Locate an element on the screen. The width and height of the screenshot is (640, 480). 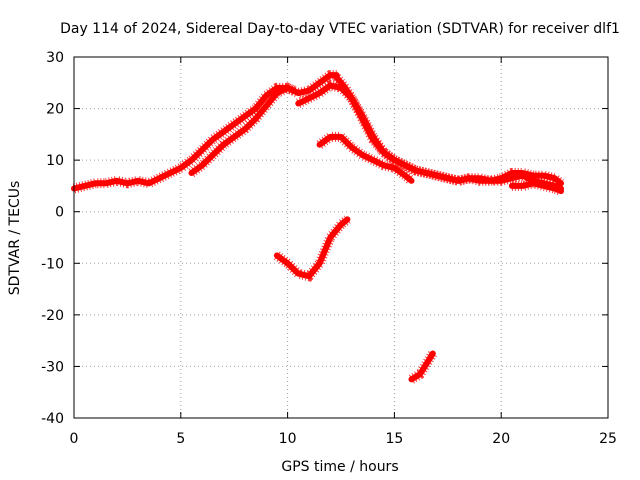
x-tick-label: 25 is located at coordinates (608, 439).